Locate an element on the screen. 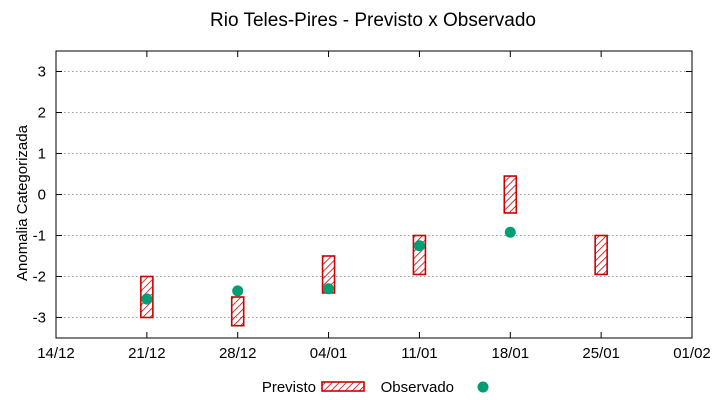 The width and height of the screenshot is (720, 400). y-axis-label: Anomalia Categorizada is located at coordinates (22, 202).